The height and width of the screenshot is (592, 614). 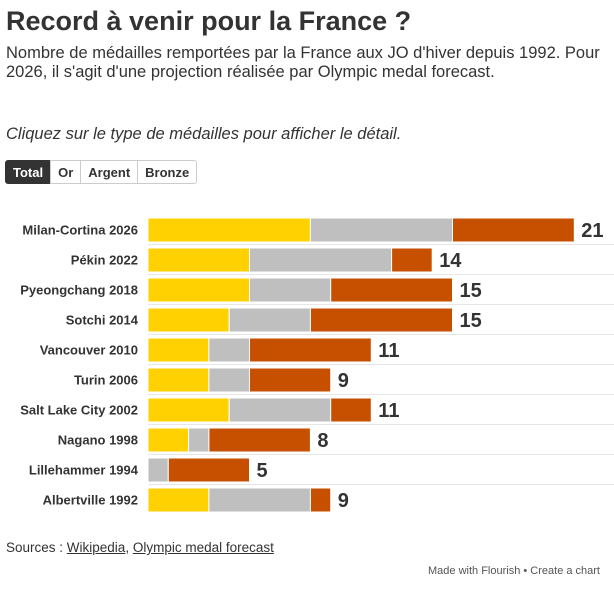 What do you see at coordinates (28, 172) in the screenshot?
I see `tab-total: Total` at bounding box center [28, 172].